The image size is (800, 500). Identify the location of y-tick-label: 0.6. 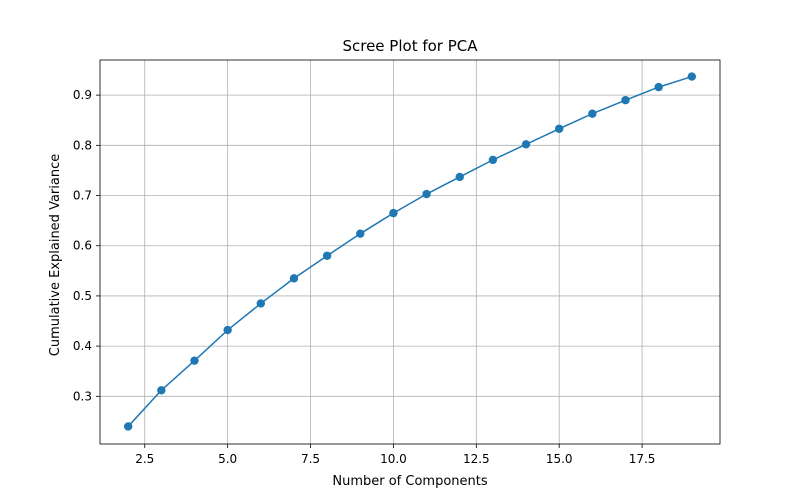
(82, 246).